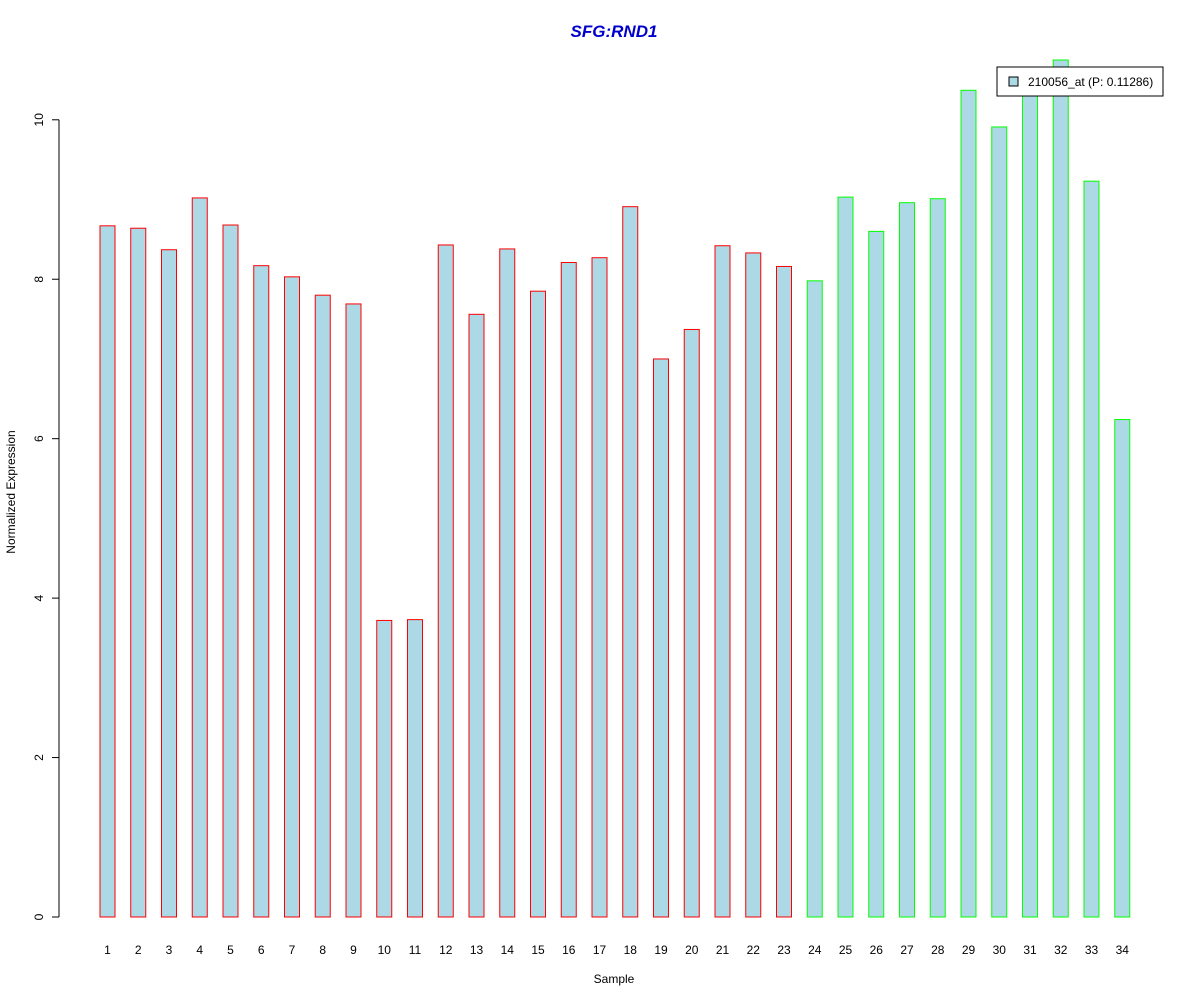 This screenshot has width=1200, height=1000. Describe the element at coordinates (39, 757) in the screenshot. I see `y-tick-label: 2` at that location.